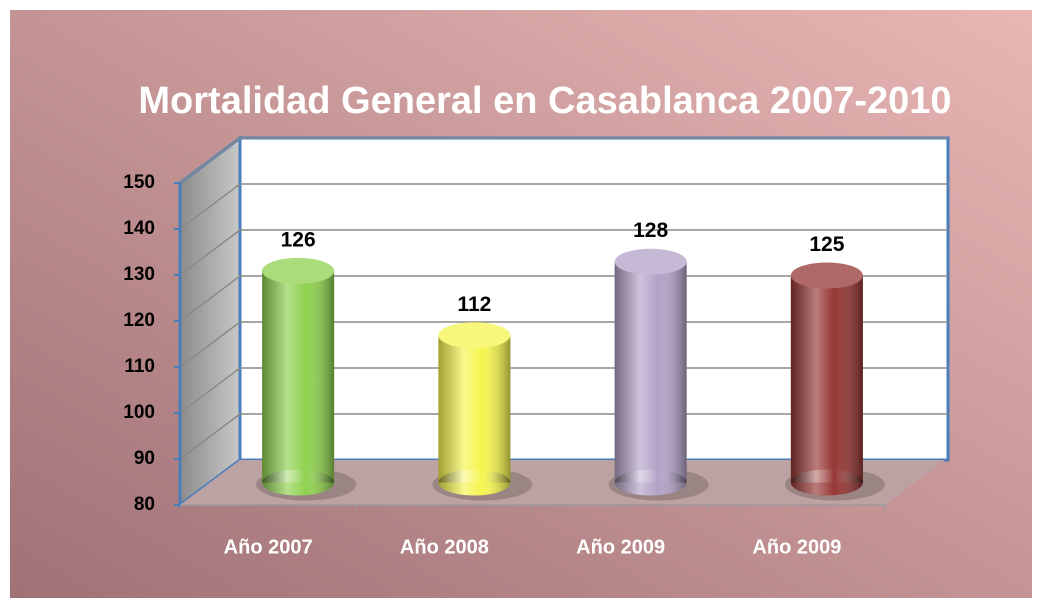 The image size is (1042, 608). What do you see at coordinates (139, 228) in the screenshot?
I see `y-tick-label: 140` at bounding box center [139, 228].